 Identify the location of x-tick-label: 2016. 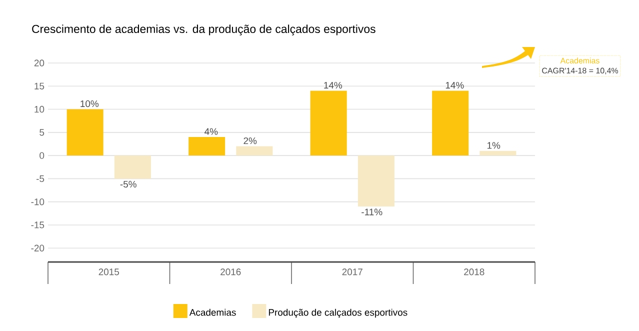
(230, 272).